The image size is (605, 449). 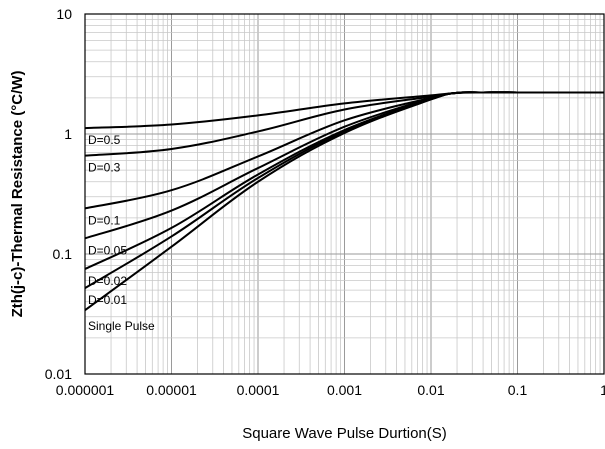 What do you see at coordinates (58, 374) in the screenshot?
I see `y-tick-label: 0.01` at bounding box center [58, 374].